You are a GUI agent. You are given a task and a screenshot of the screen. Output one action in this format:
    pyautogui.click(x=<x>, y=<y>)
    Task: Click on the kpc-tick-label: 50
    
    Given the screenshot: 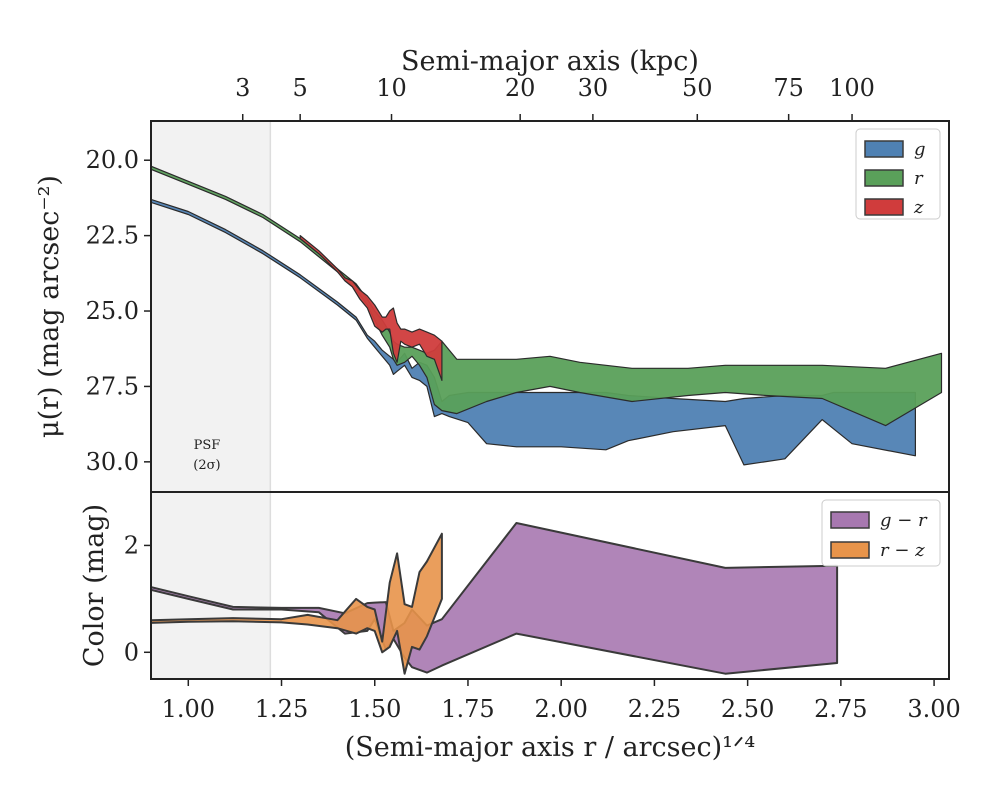 What is the action you would take?
    pyautogui.click(x=697, y=88)
    